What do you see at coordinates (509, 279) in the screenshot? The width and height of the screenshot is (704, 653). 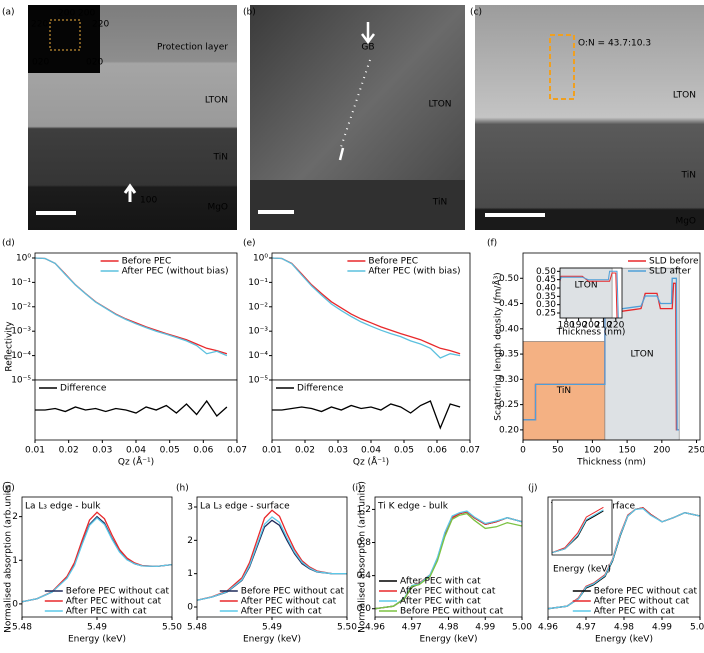 I see `y-tick-label: 0.50` at bounding box center [509, 279].